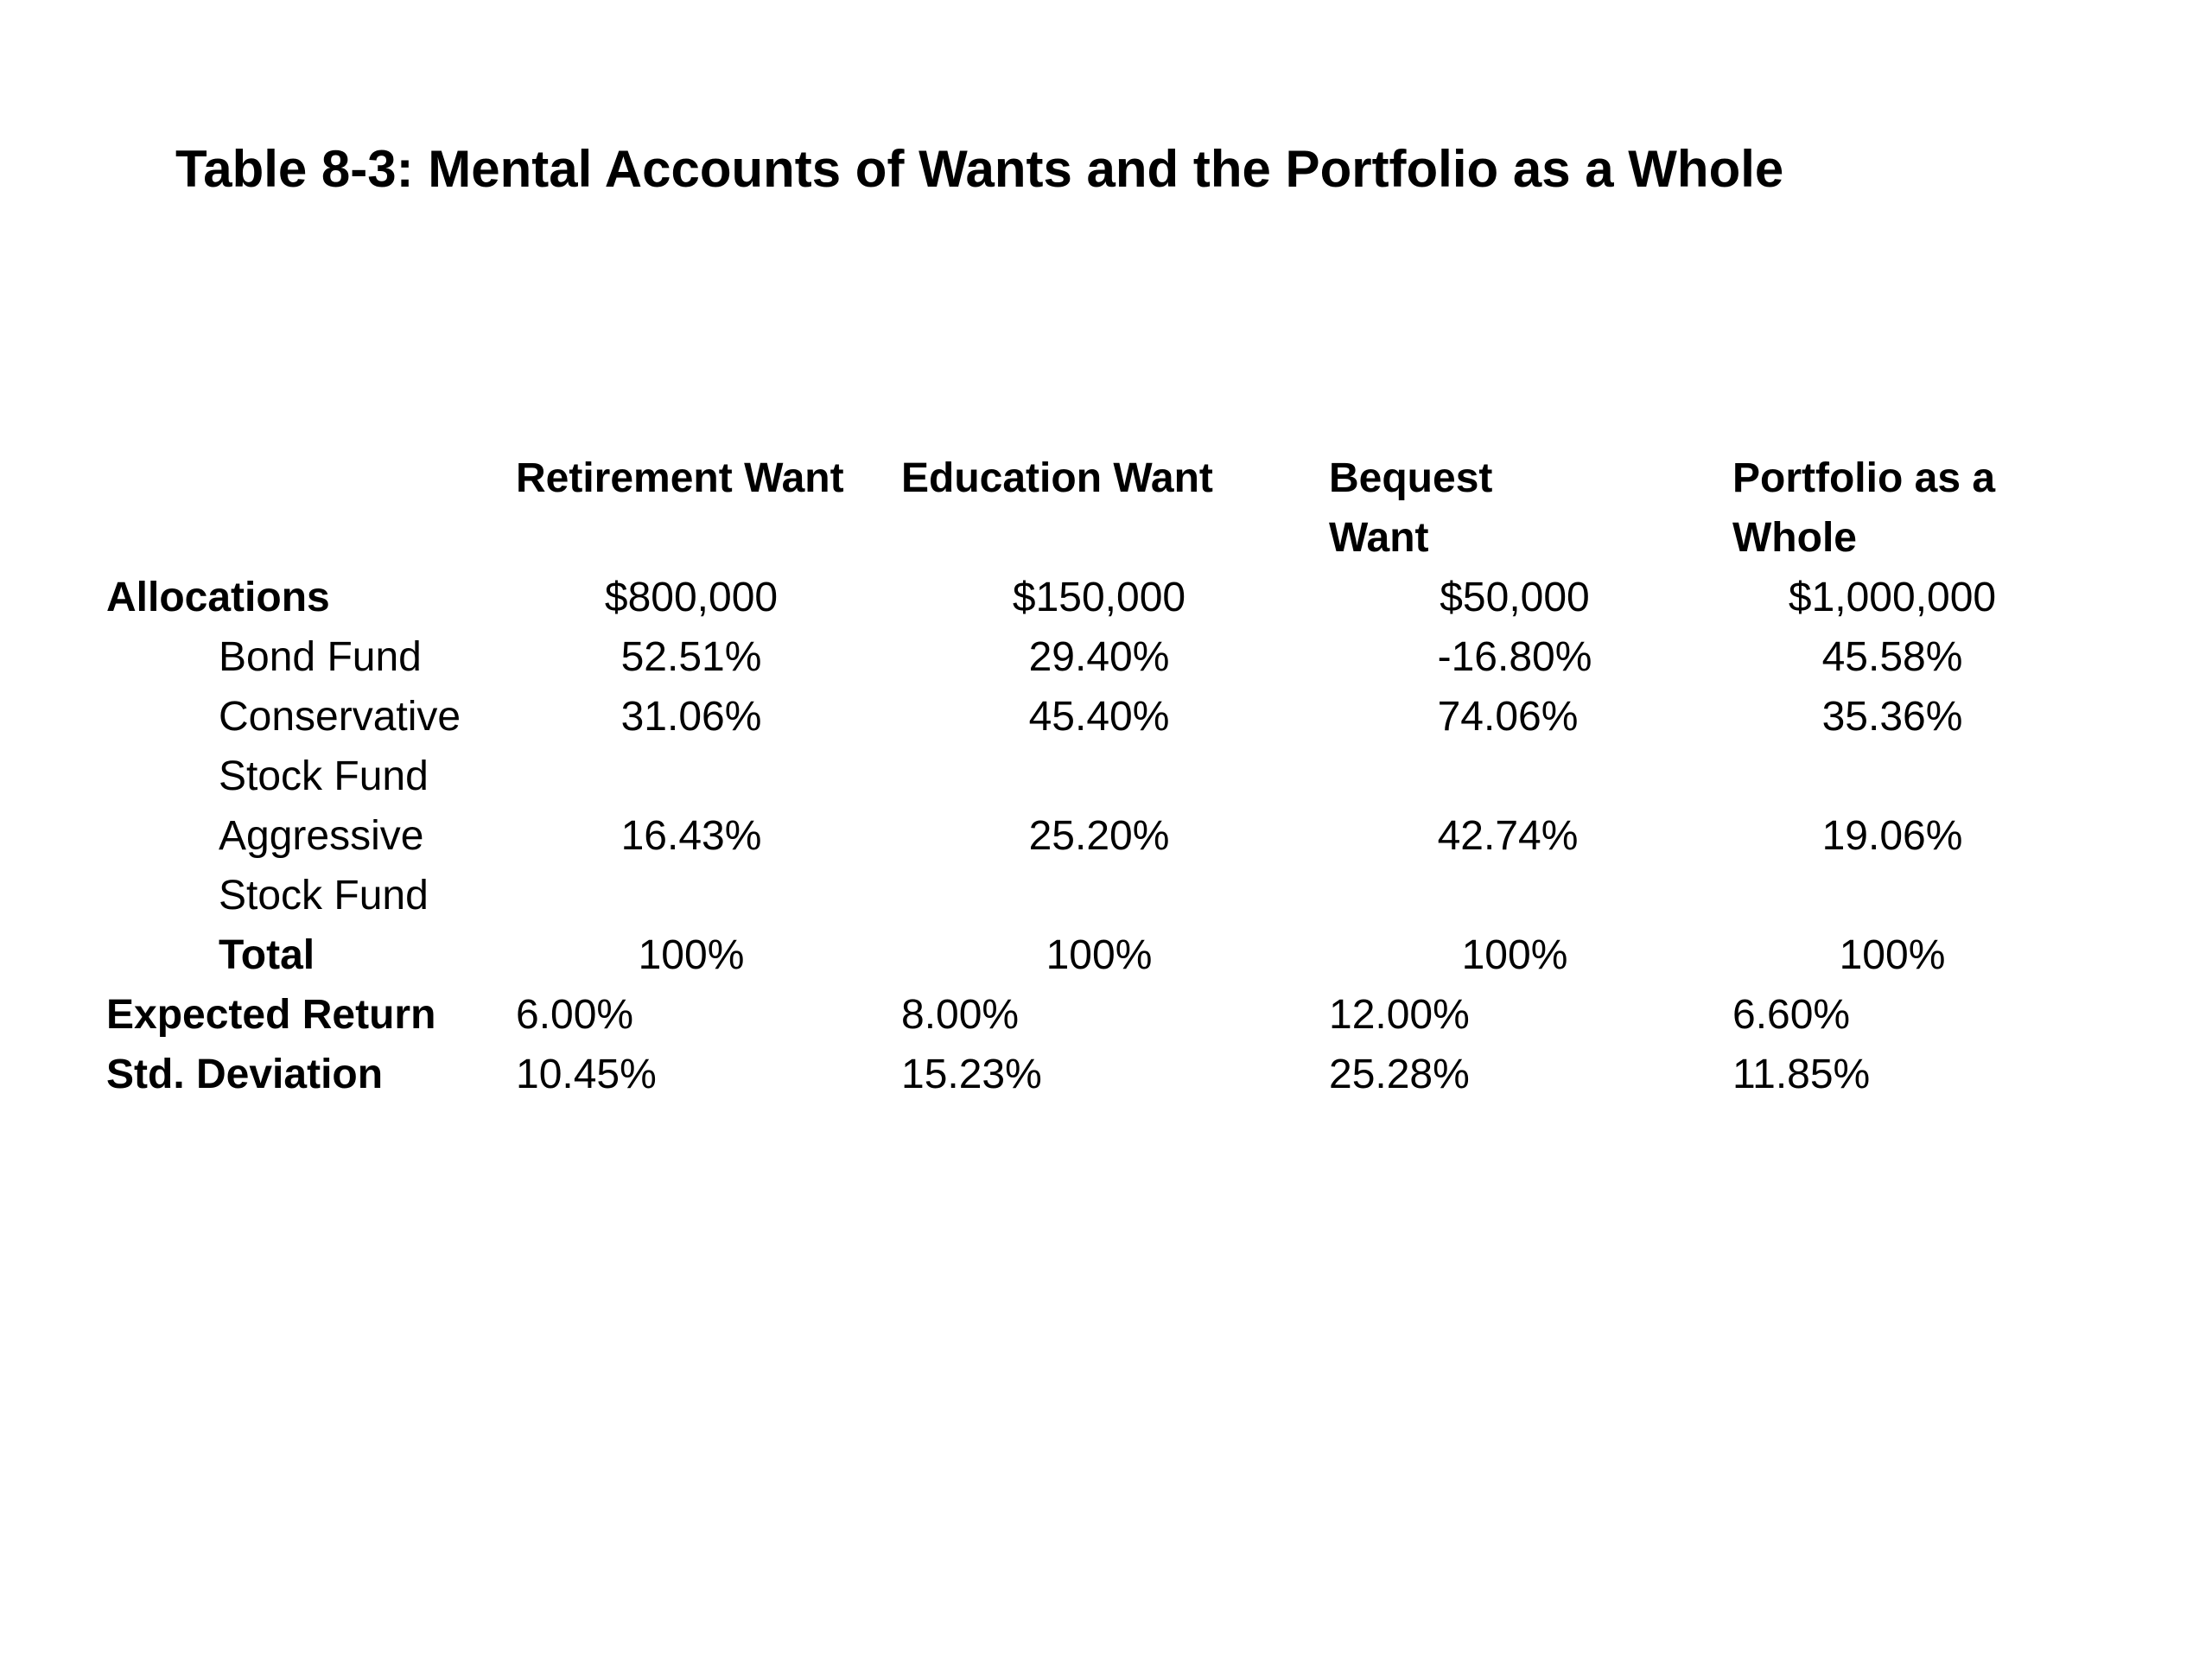  I want to click on row-label-aggressive-line1: Aggressive, so click(321, 836).